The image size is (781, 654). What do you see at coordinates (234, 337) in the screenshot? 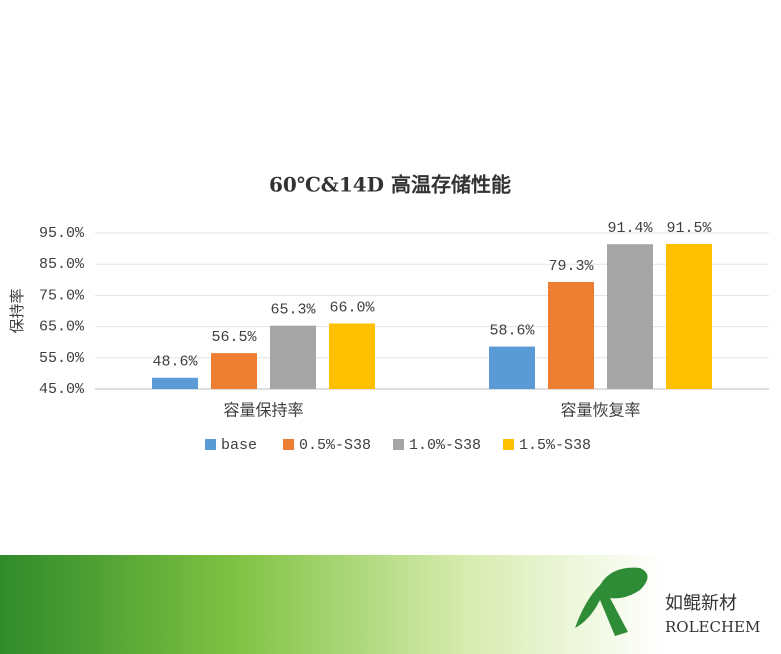
I see `value-label: 56.5%` at bounding box center [234, 337].